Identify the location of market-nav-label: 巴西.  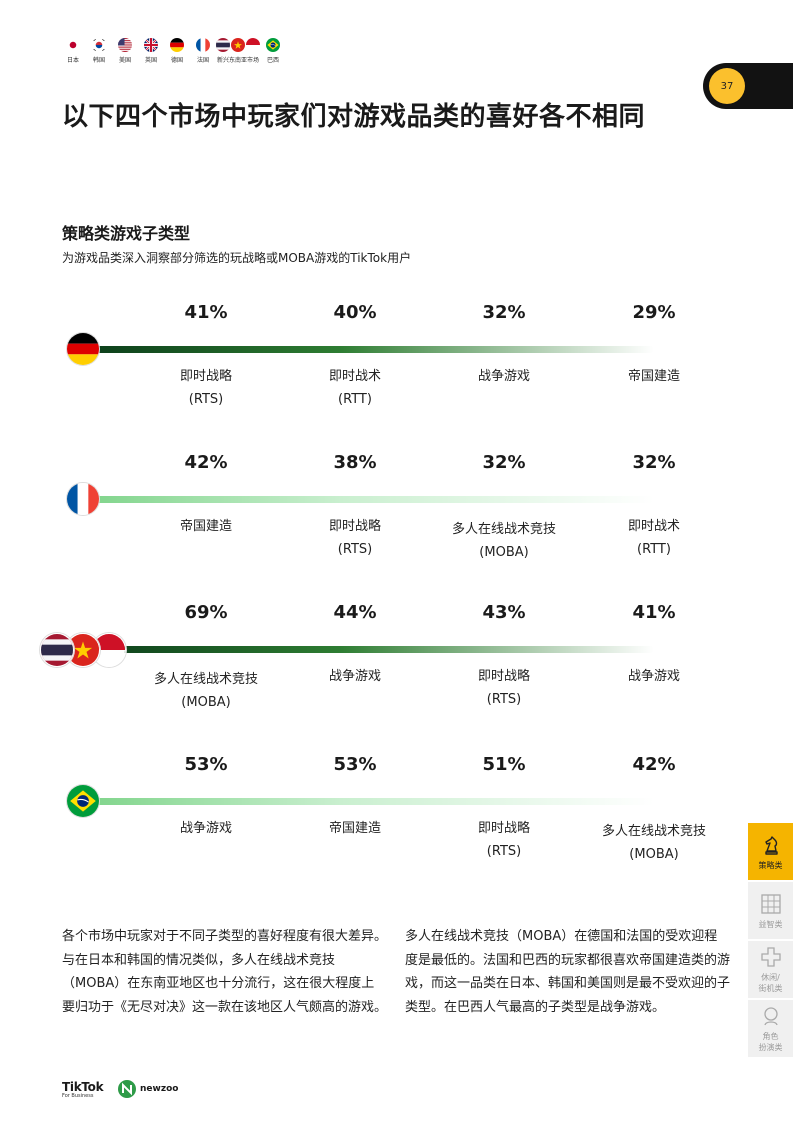
(272, 60).